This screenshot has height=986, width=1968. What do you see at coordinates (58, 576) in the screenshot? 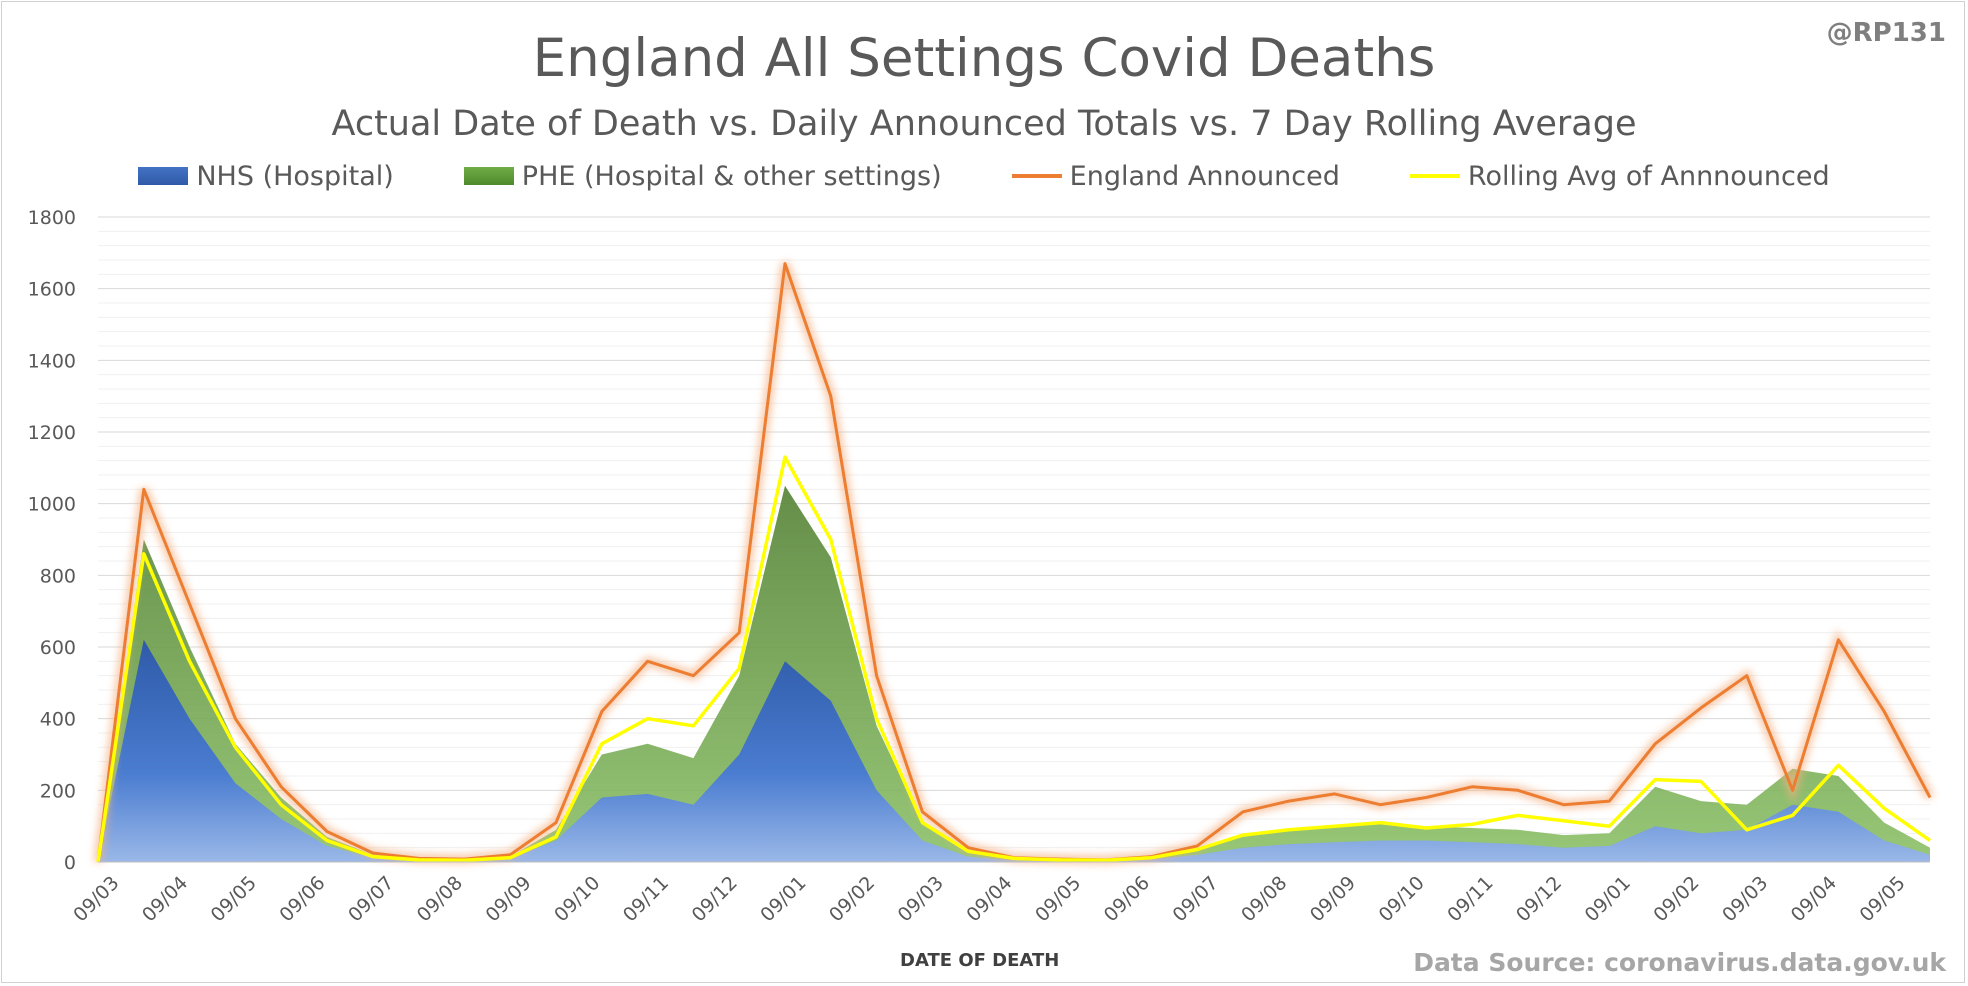
I see `y-tick-label: 800` at bounding box center [58, 576].